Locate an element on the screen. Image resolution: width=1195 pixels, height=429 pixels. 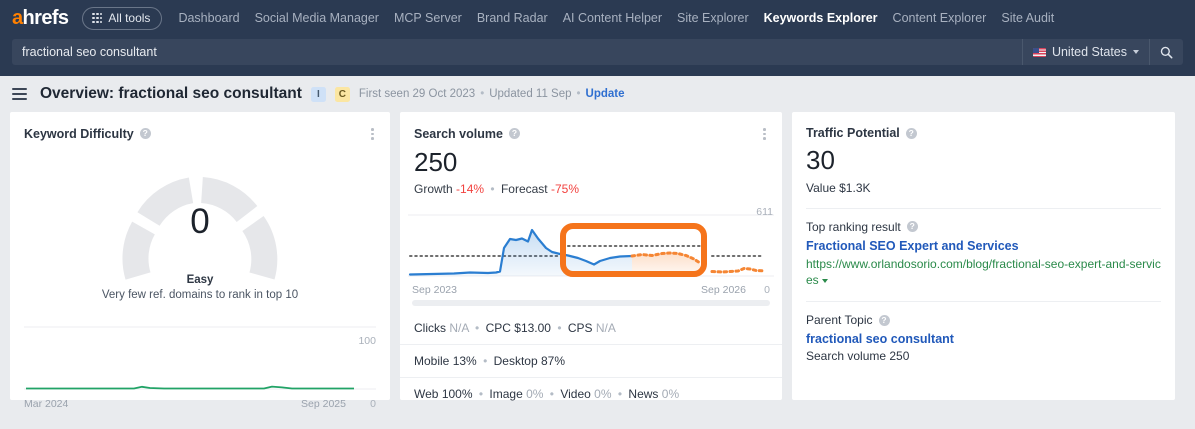
all-tools-label: All tools is located at coordinates (129, 18).